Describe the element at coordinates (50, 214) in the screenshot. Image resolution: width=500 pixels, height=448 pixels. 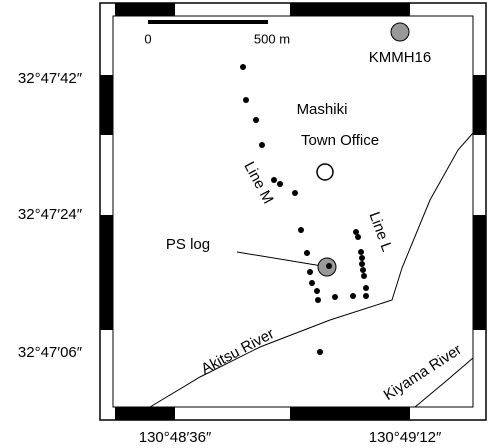
I see `latitude-label: 32°47′24″` at that location.